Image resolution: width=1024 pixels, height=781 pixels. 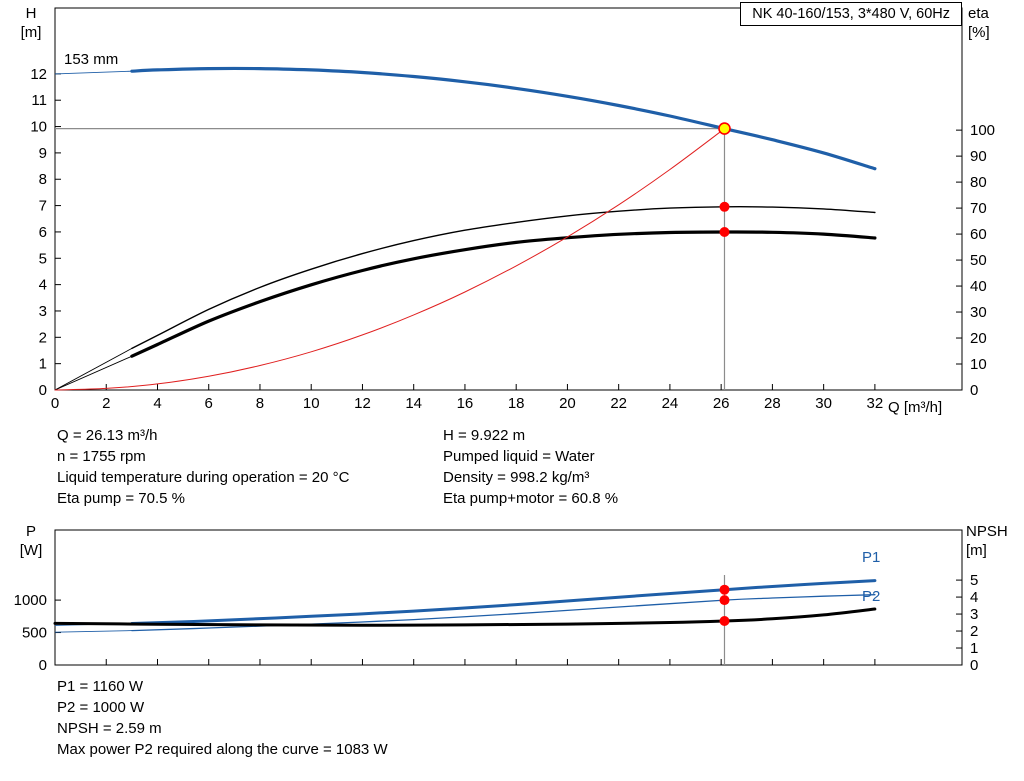 What do you see at coordinates (772, 403) in the screenshot?
I see `x-tick-label: 28` at bounding box center [772, 403].